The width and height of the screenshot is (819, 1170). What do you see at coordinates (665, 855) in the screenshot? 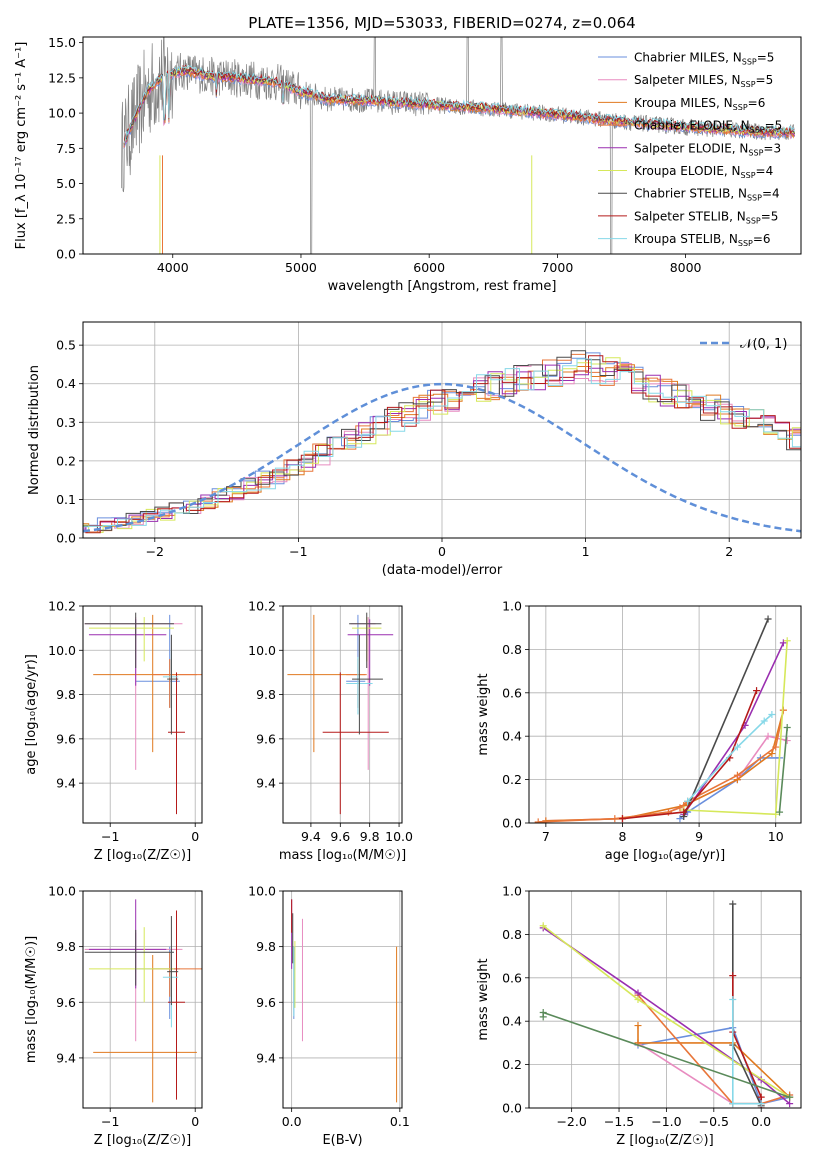
I see `x-axis-label: age [log₁₀(age/yr)]` at bounding box center [665, 855].